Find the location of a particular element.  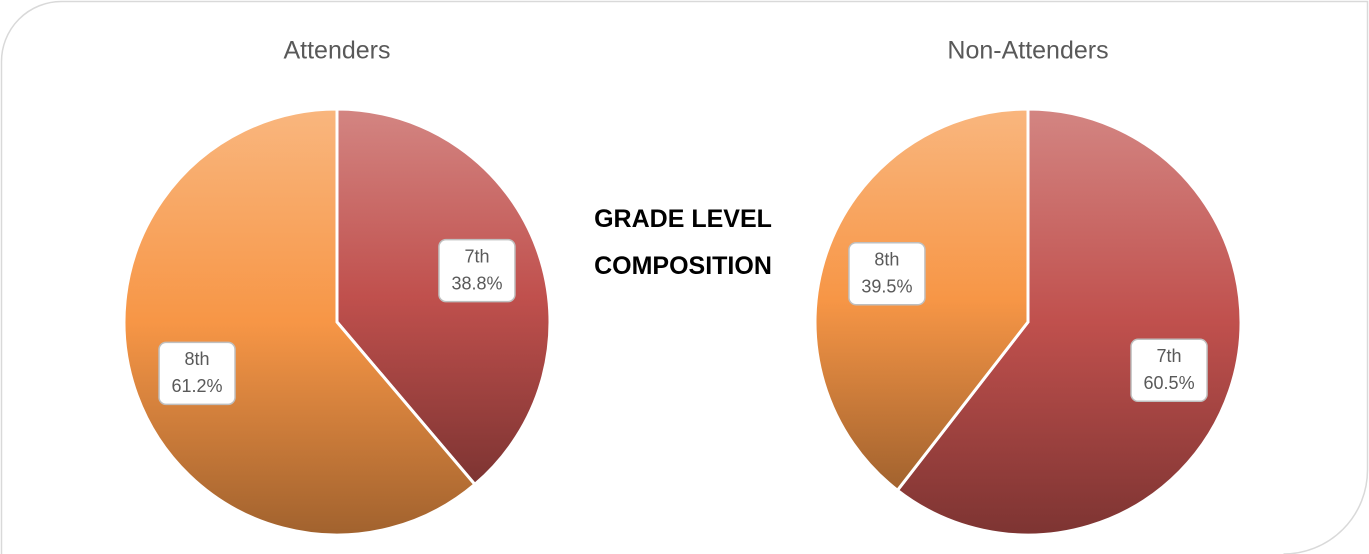

pie-title: Attenders is located at coordinates (336, 51).